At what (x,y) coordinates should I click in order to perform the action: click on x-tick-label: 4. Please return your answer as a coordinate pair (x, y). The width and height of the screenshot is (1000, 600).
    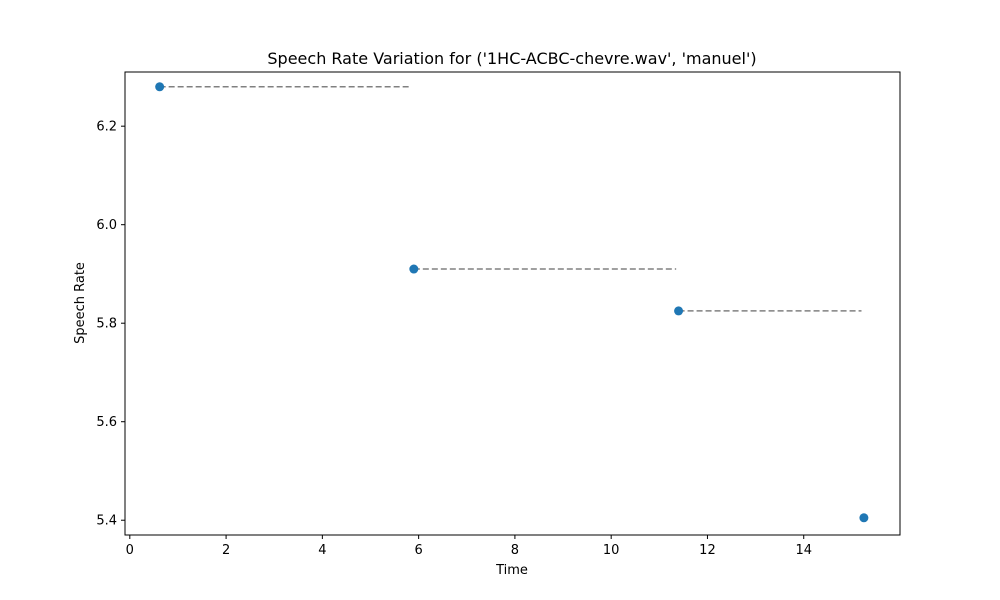
    Looking at the image, I should click on (322, 550).